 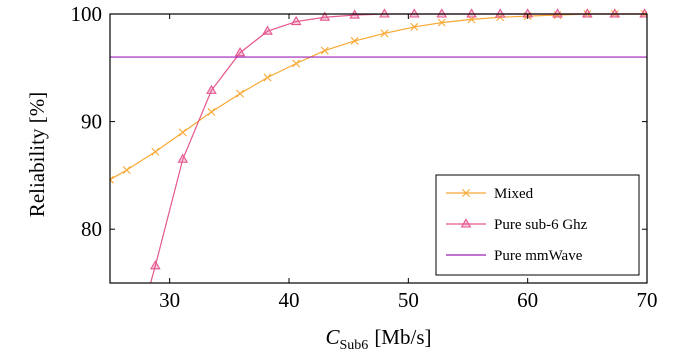 What do you see at coordinates (87, 14) in the screenshot?
I see `y-tick-label: 100` at bounding box center [87, 14].